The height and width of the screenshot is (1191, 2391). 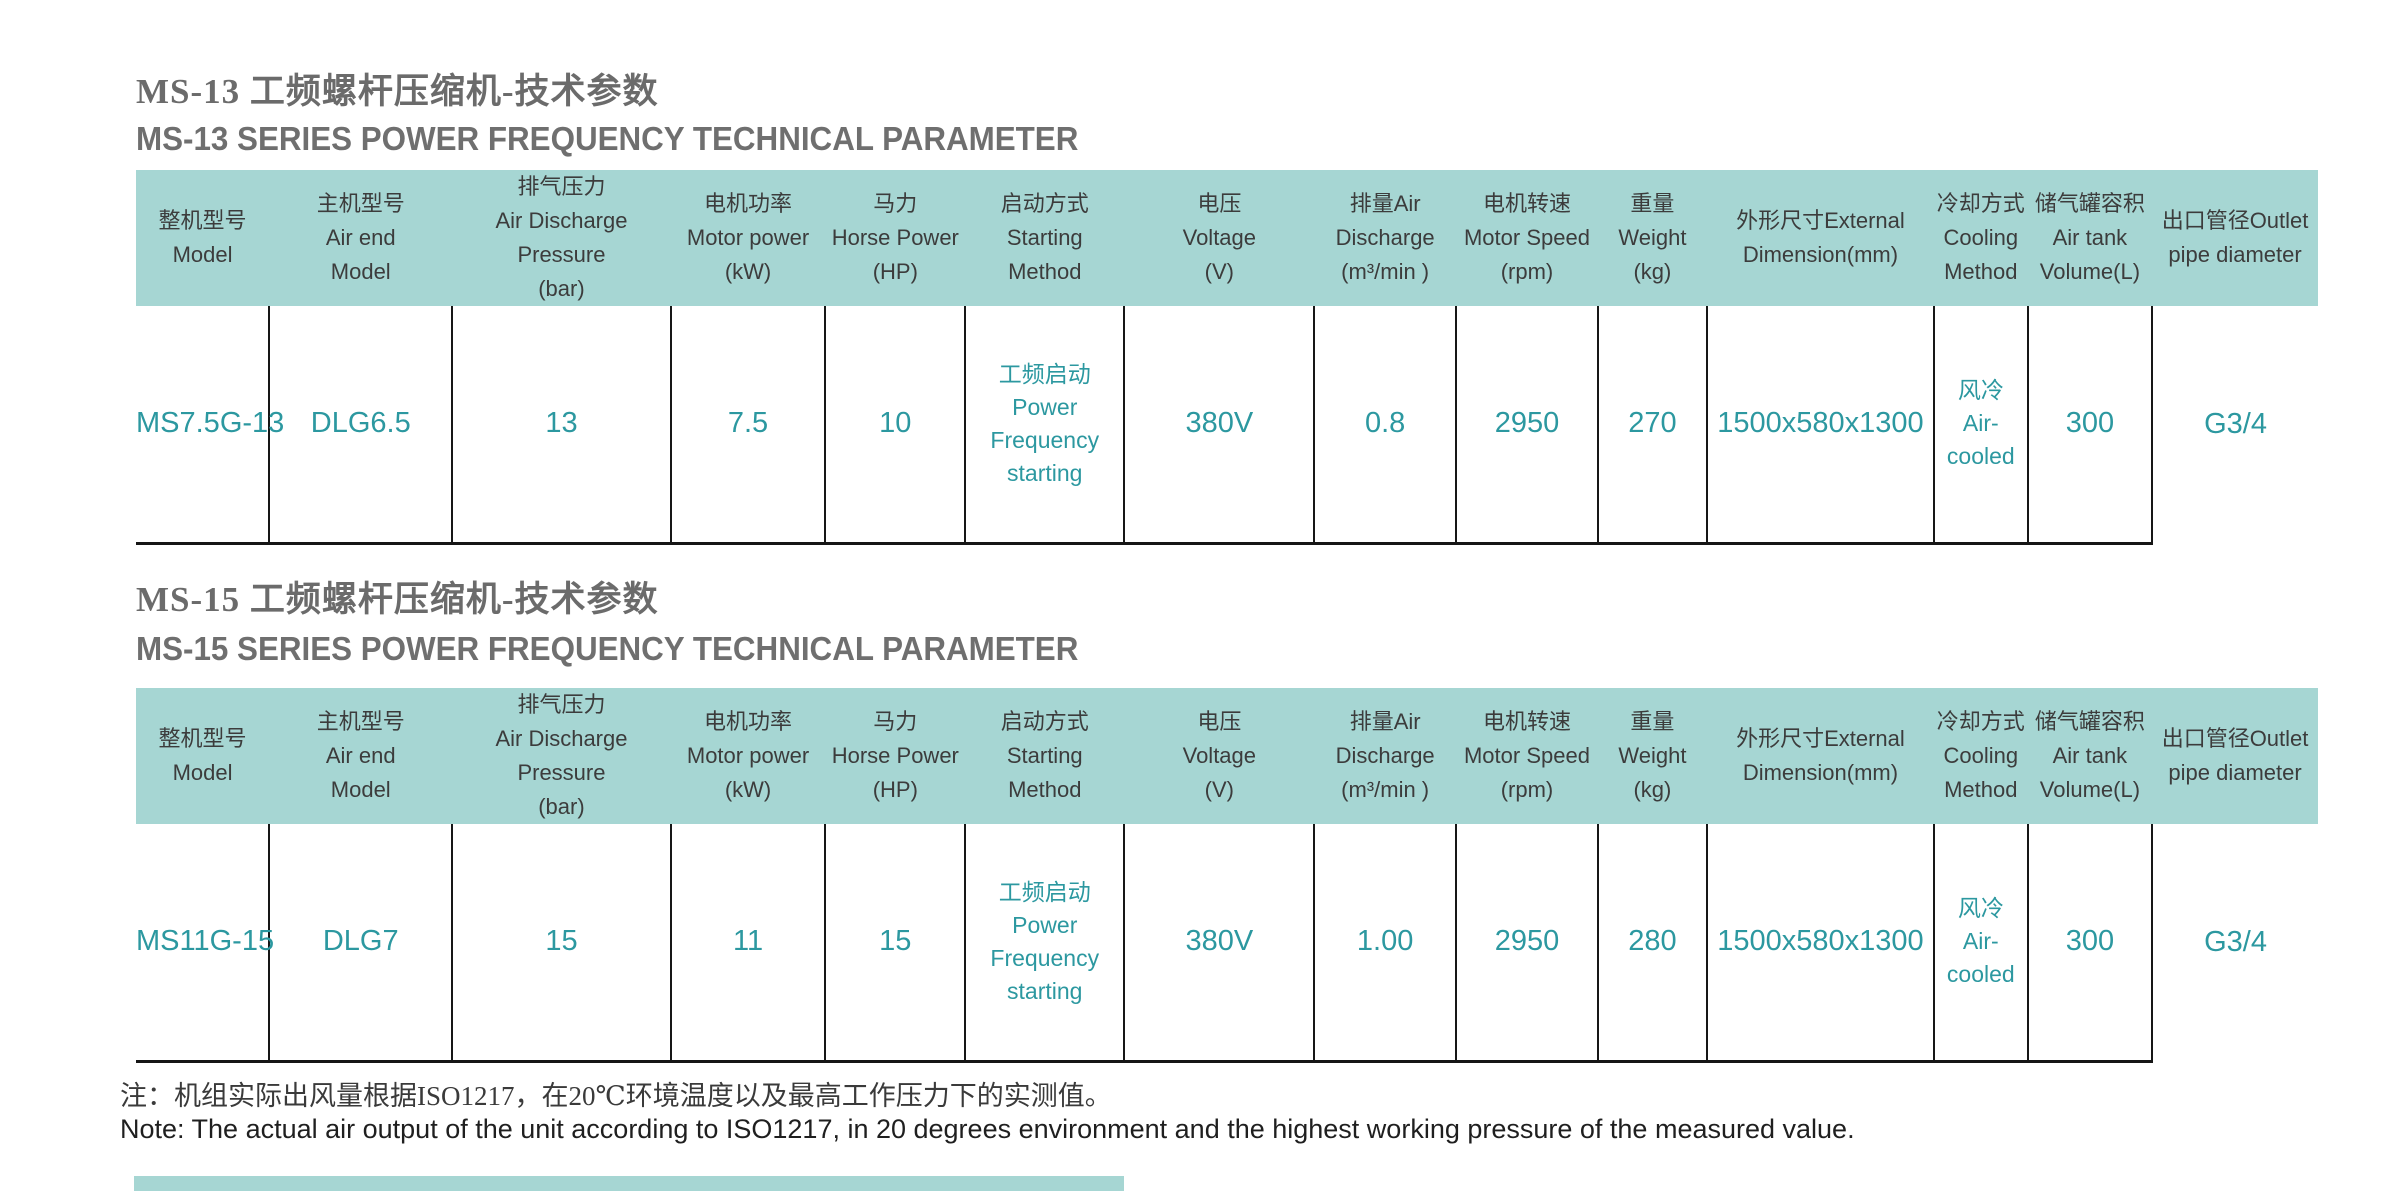 I want to click on header-label-zh: 电压, so click(x=1219, y=721).